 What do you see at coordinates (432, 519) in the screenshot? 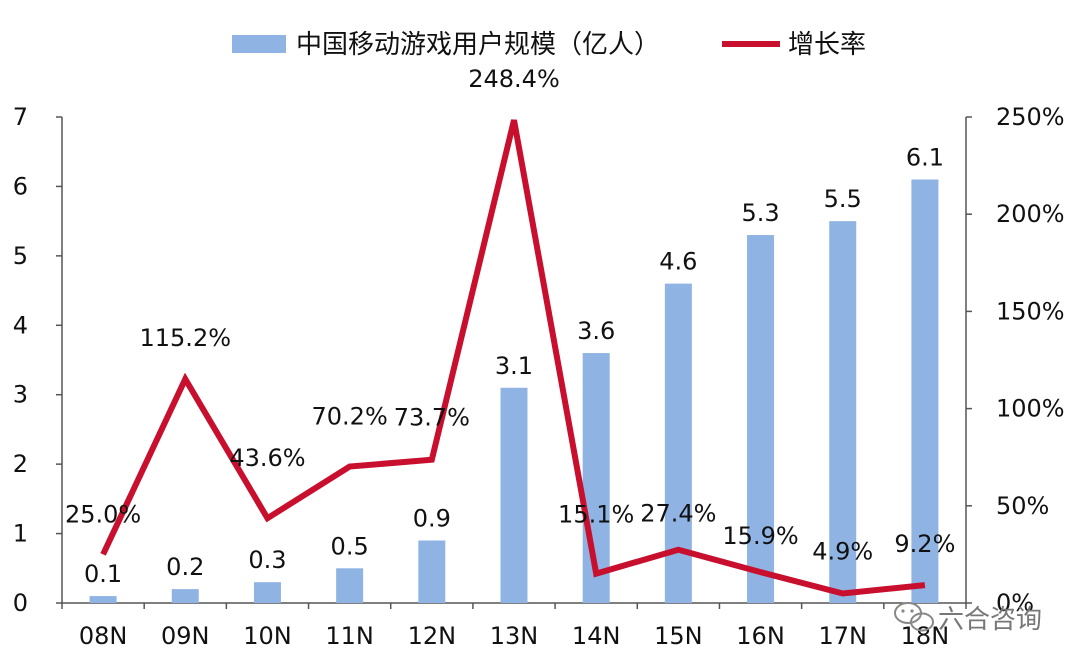
I see `bar-value-label: 0.9` at bounding box center [432, 519].